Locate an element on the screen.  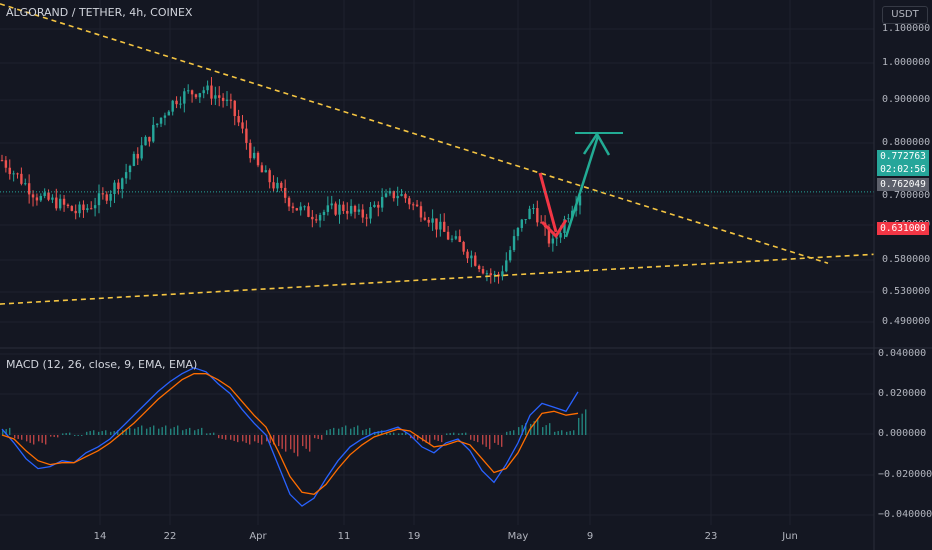
macd-indicator-title: MACD (12, 26, close, 9, EMA, EMA) is located at coordinates (102, 364).